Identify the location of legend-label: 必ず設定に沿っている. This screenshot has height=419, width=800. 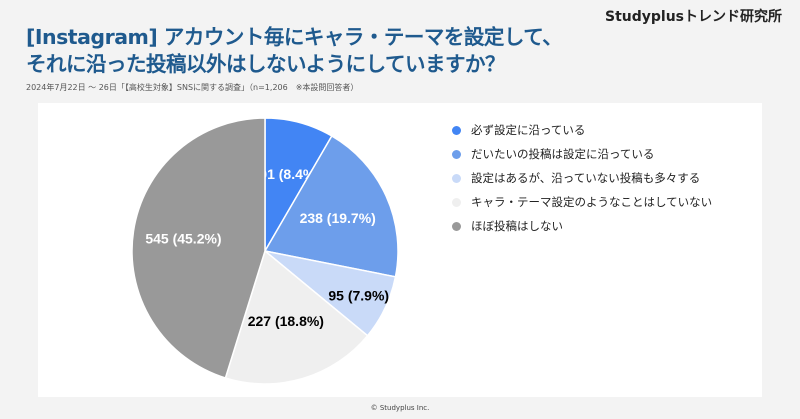
(528, 130).